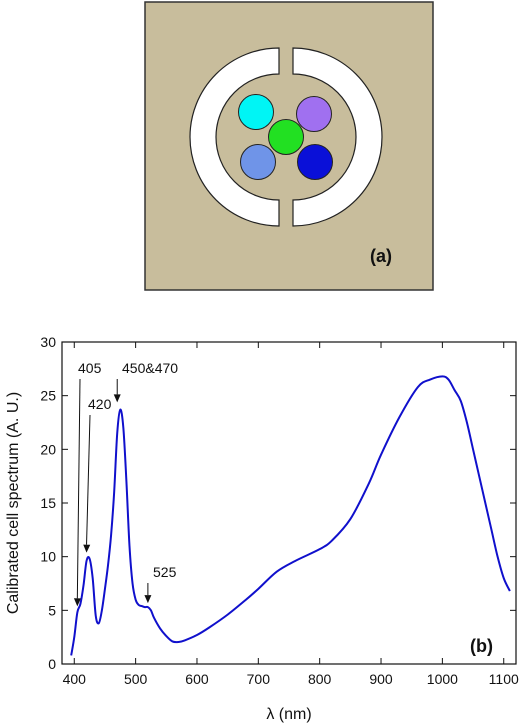  What do you see at coordinates (48, 503) in the screenshot?
I see `y-tick-label: 15` at bounding box center [48, 503].